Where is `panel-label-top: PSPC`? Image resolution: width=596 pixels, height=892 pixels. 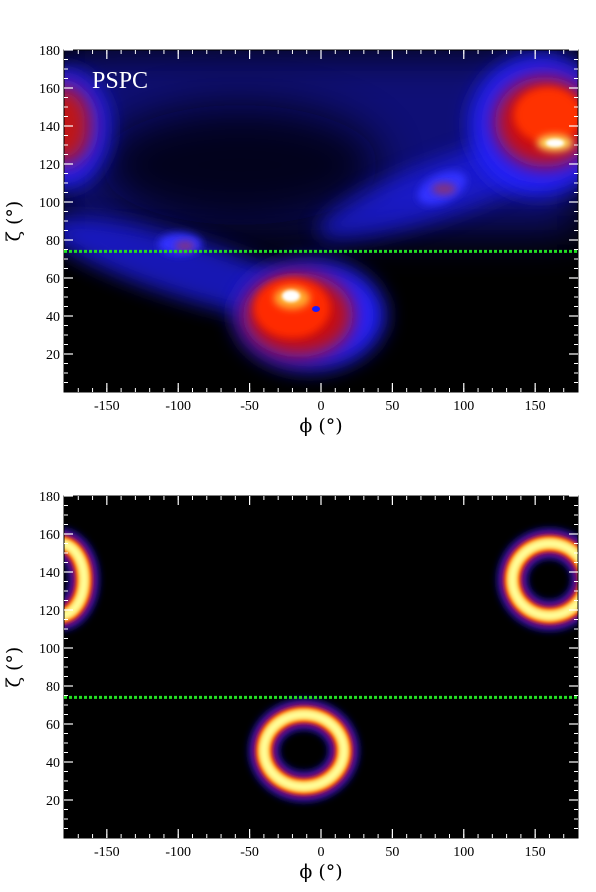
panel-label-top: PSPC is located at coordinates (120, 81).